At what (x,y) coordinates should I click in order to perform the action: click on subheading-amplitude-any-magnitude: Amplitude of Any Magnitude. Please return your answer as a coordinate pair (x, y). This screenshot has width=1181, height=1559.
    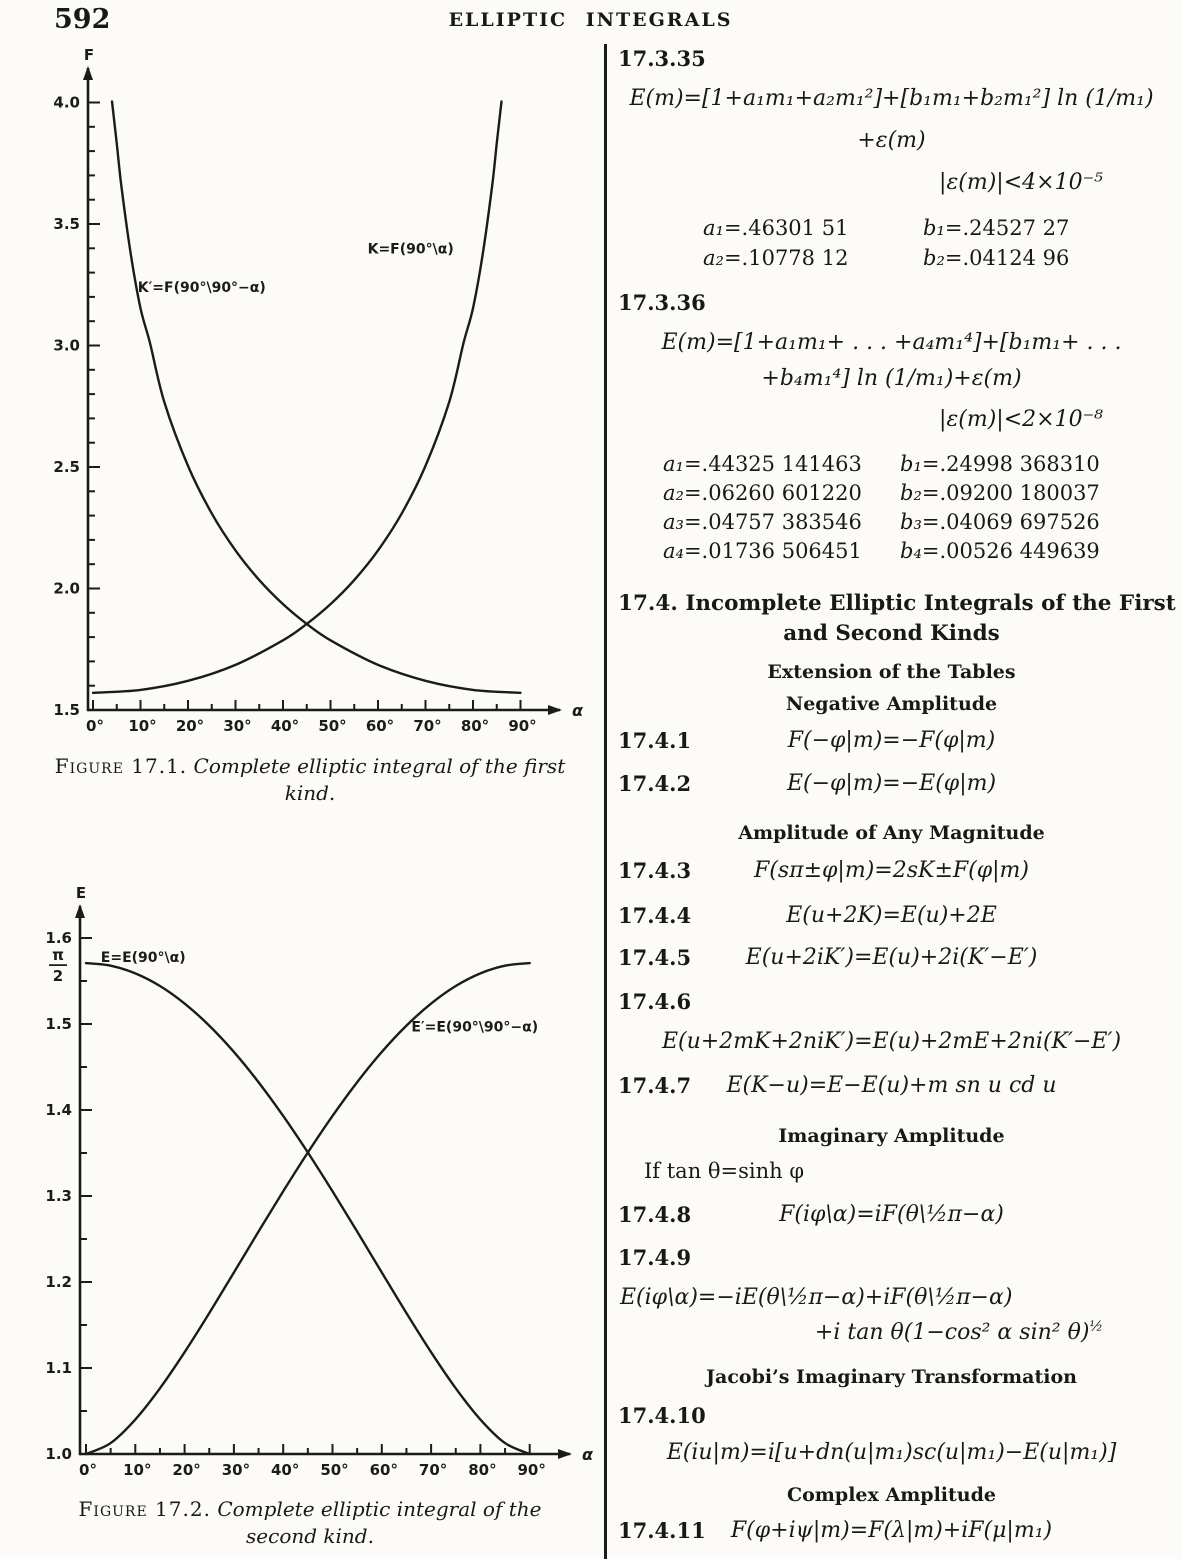
    Looking at the image, I should click on (891, 833).